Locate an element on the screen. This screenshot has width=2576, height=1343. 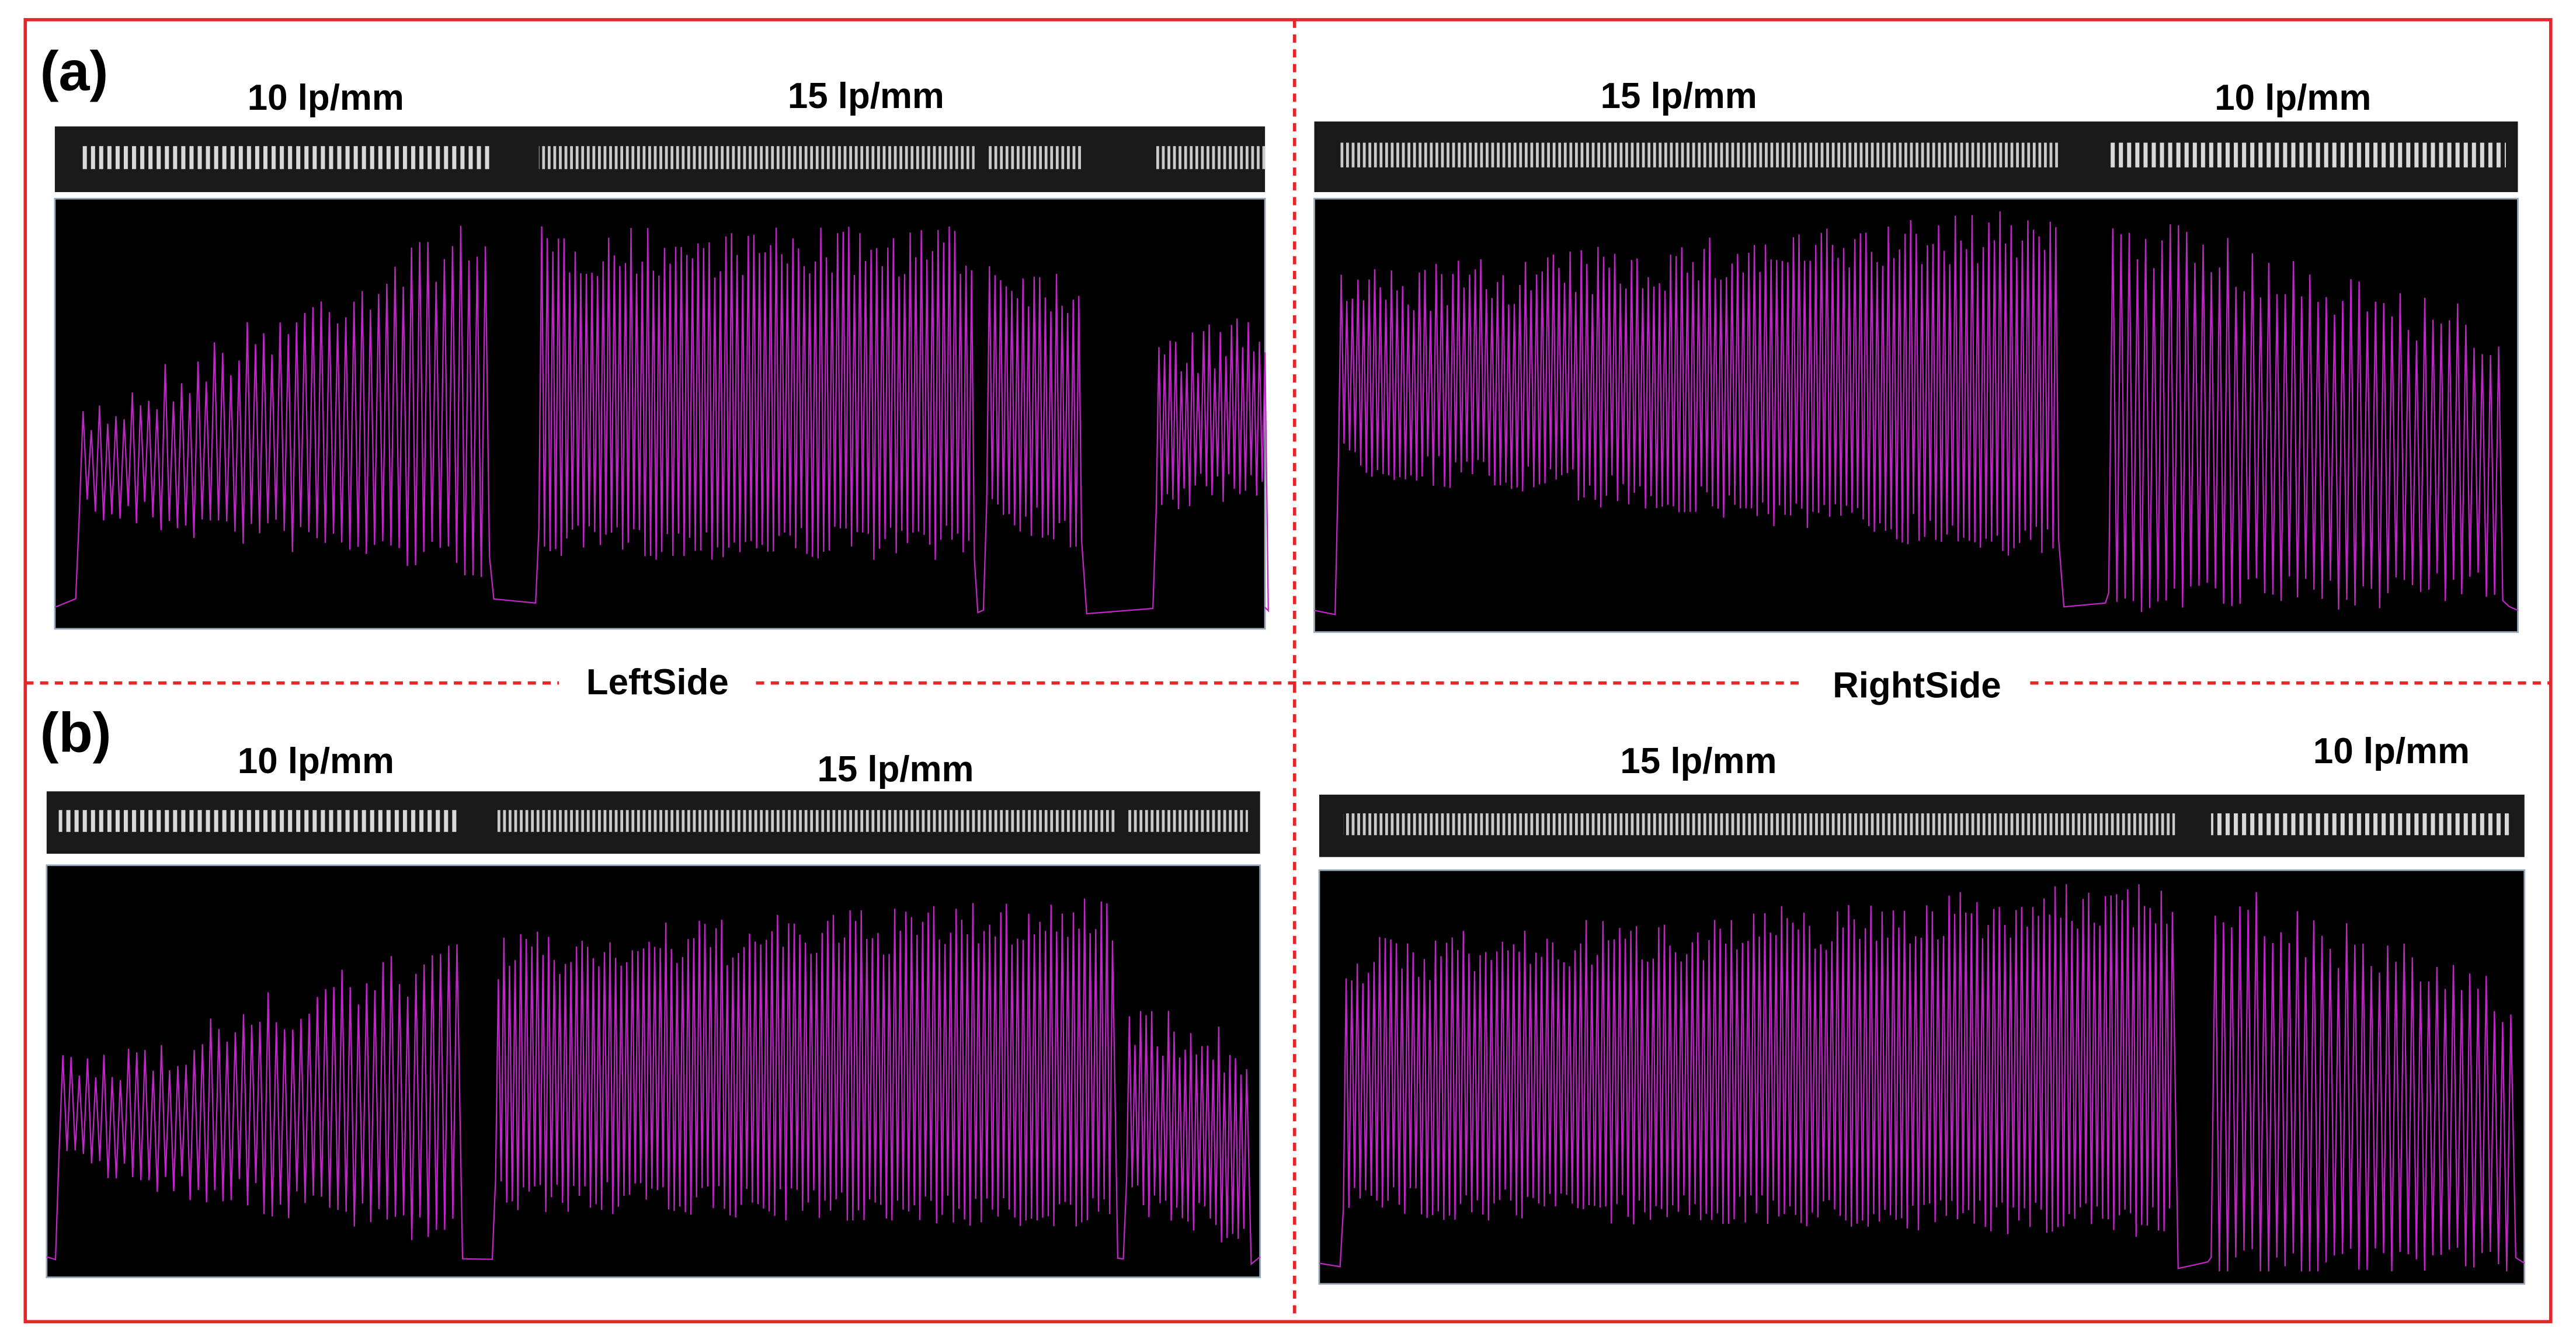
side-label: LeftSide is located at coordinates (658, 682).